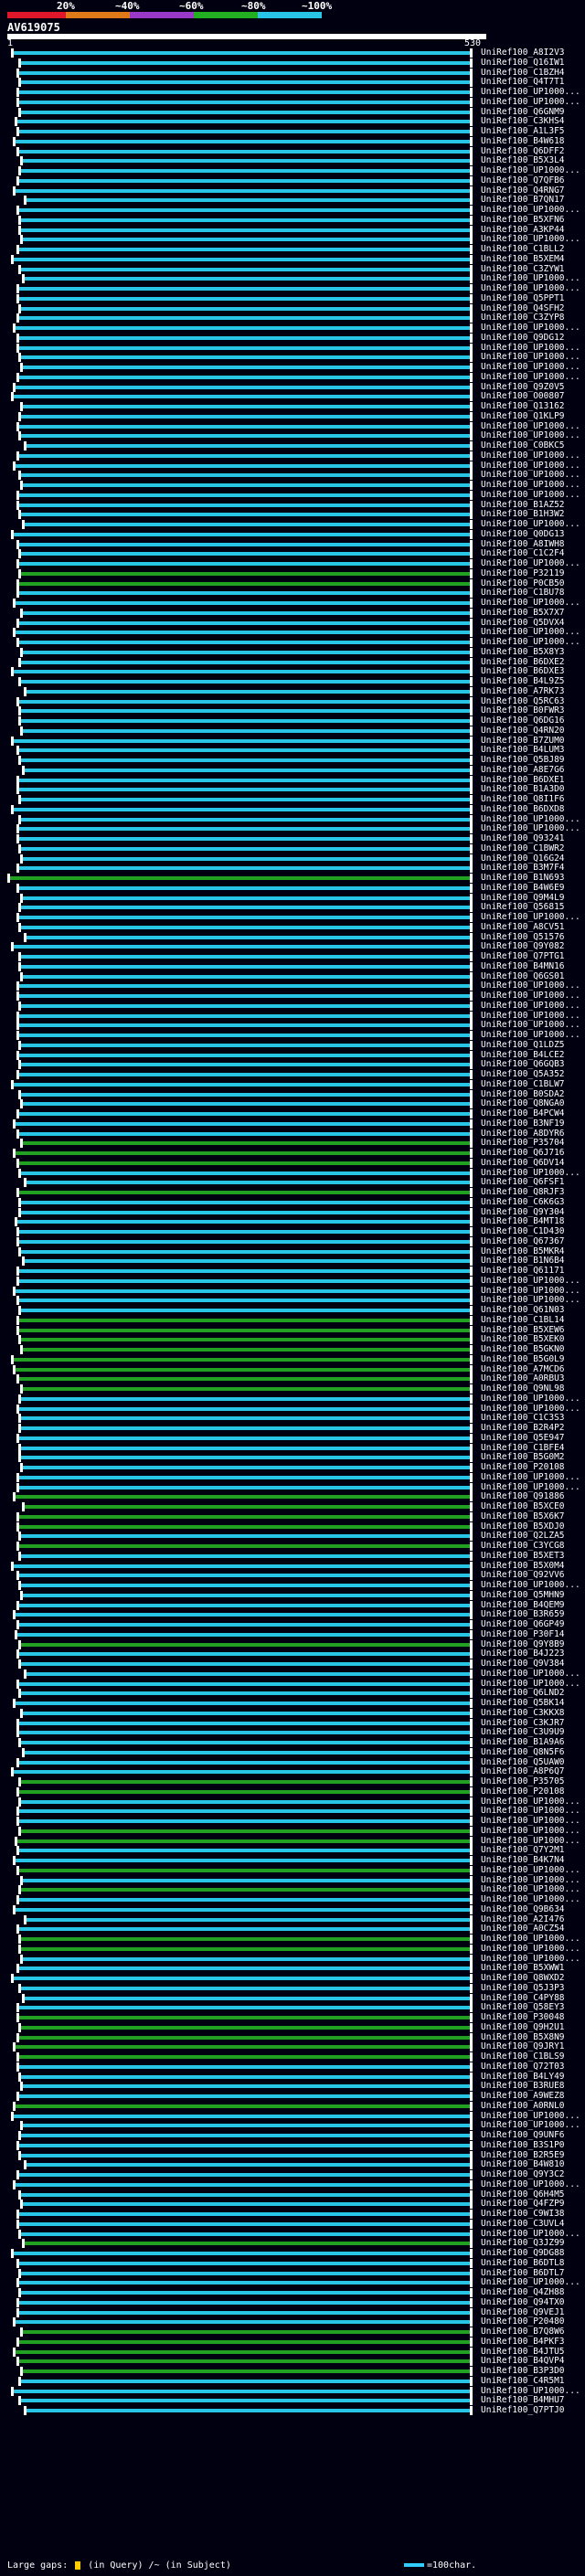 Image resolution: width=585 pixels, height=2576 pixels. What do you see at coordinates (523, 1201) in the screenshot?
I see `hit-label: UniRef100_C6K6G3` at bounding box center [523, 1201].